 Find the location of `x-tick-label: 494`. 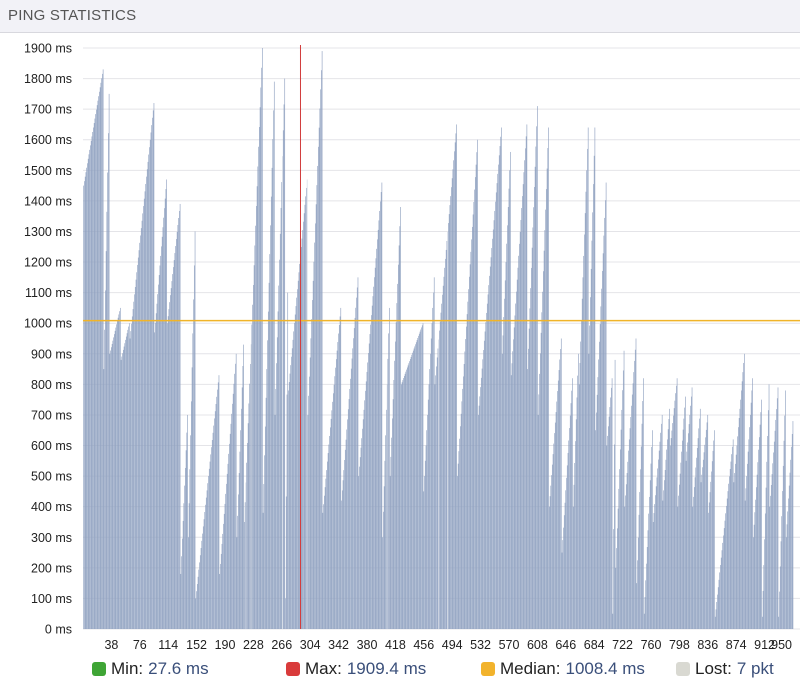

x-tick-label: 494 is located at coordinates (452, 645).